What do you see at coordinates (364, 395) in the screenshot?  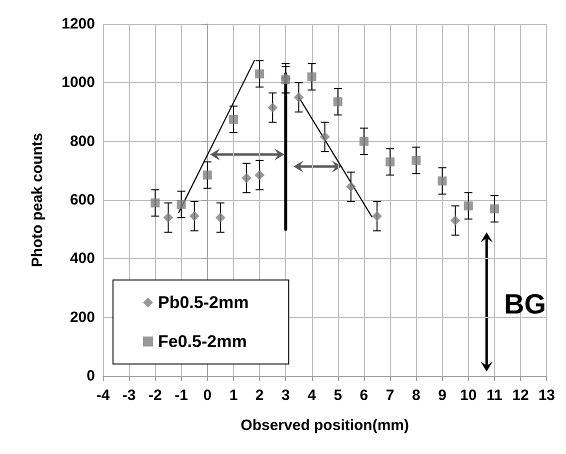 I see `x-tick-label: 6` at bounding box center [364, 395].